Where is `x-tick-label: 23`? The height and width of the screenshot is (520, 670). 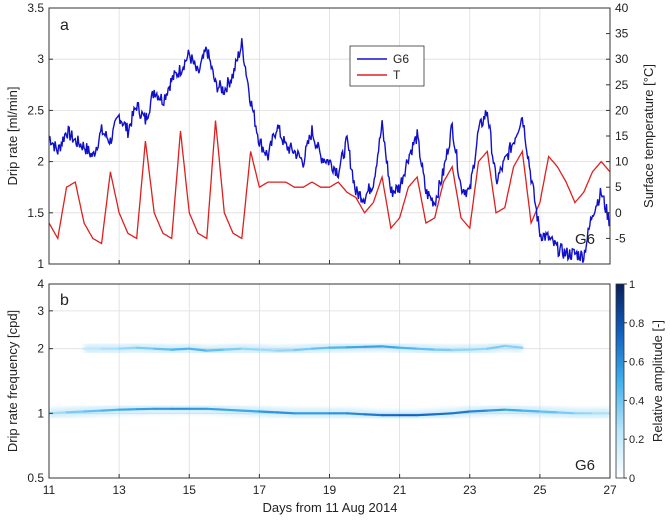
x-tick-label: 23 is located at coordinates (470, 490).